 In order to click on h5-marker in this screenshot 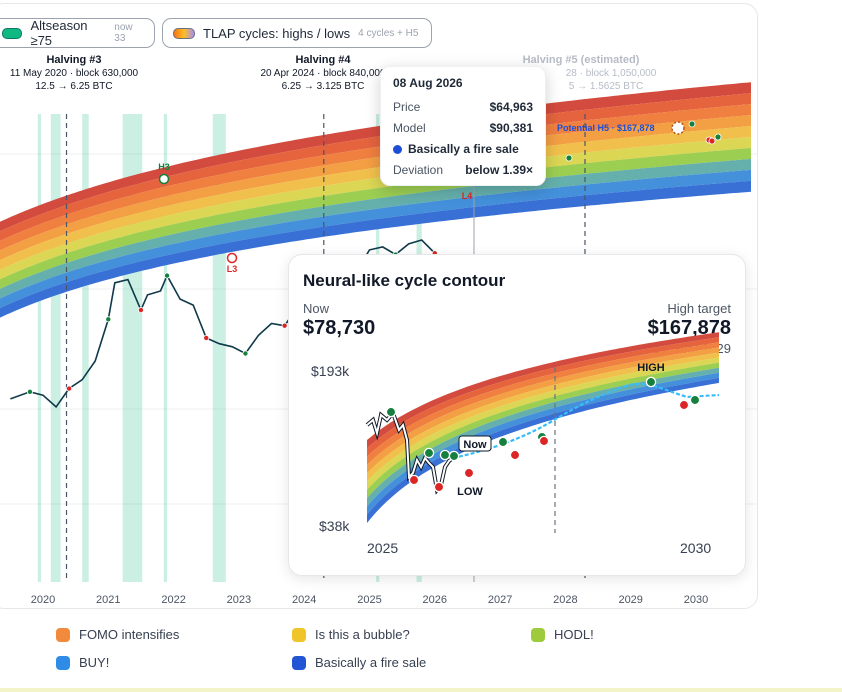, I will do `click(678, 128)`.